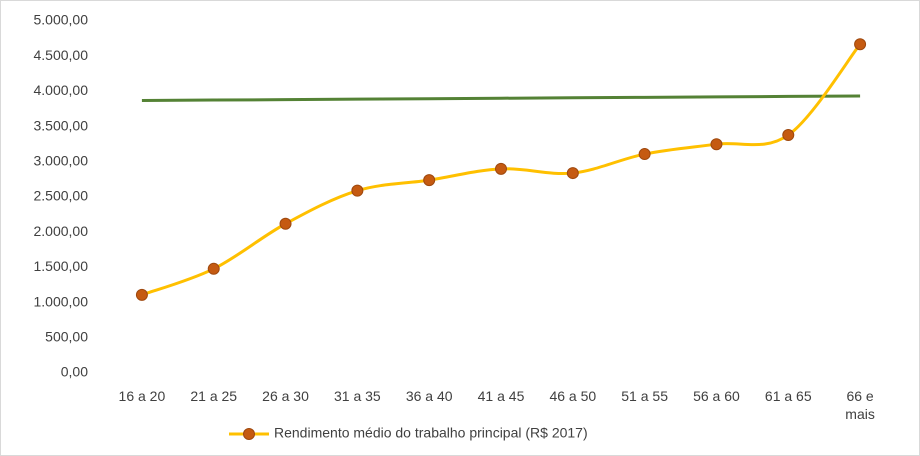  I want to click on y-tick-label: 3.000,00, so click(61, 161).